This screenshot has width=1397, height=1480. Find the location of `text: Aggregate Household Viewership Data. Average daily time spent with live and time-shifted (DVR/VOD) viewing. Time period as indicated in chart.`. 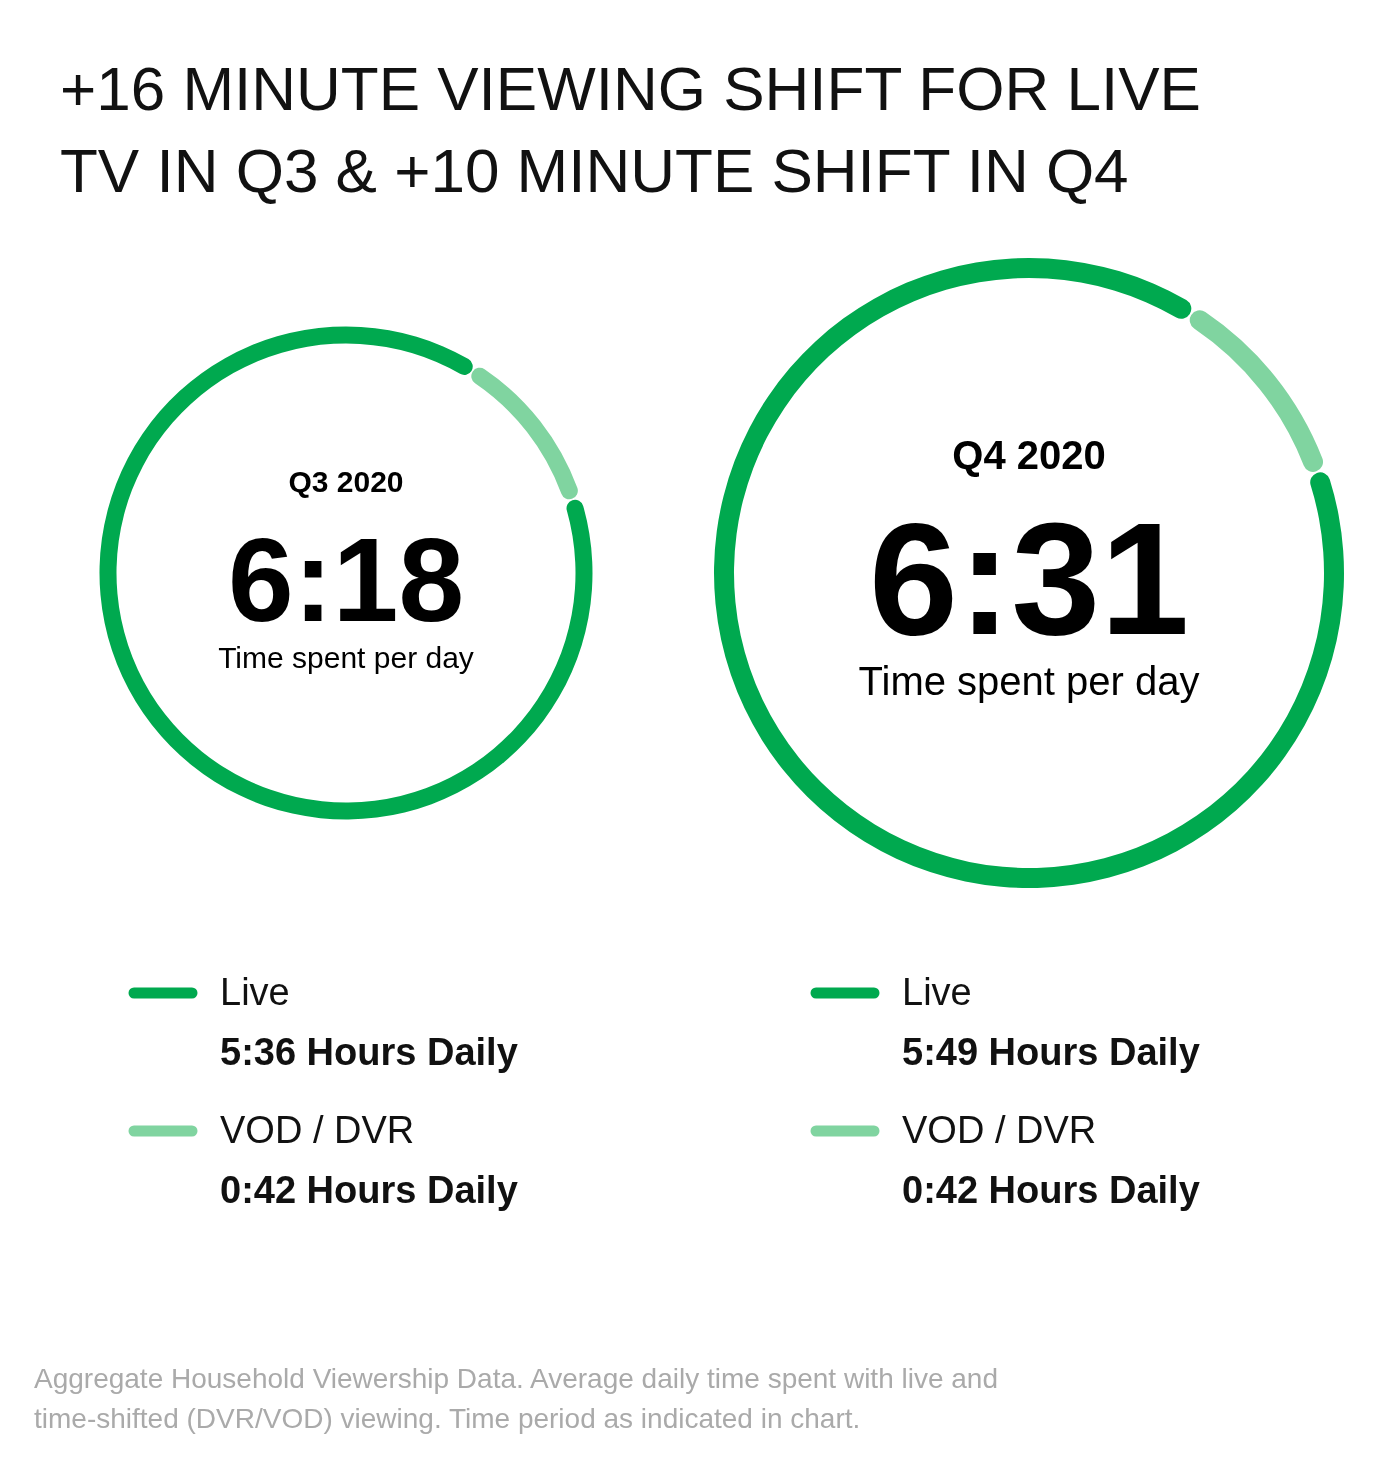

text: Aggregate Household Viewership Data. Average daily time spent with live and time-shifted (DVR/VOD) viewing. Time period as indicated in chart. is located at coordinates (516, 1398).